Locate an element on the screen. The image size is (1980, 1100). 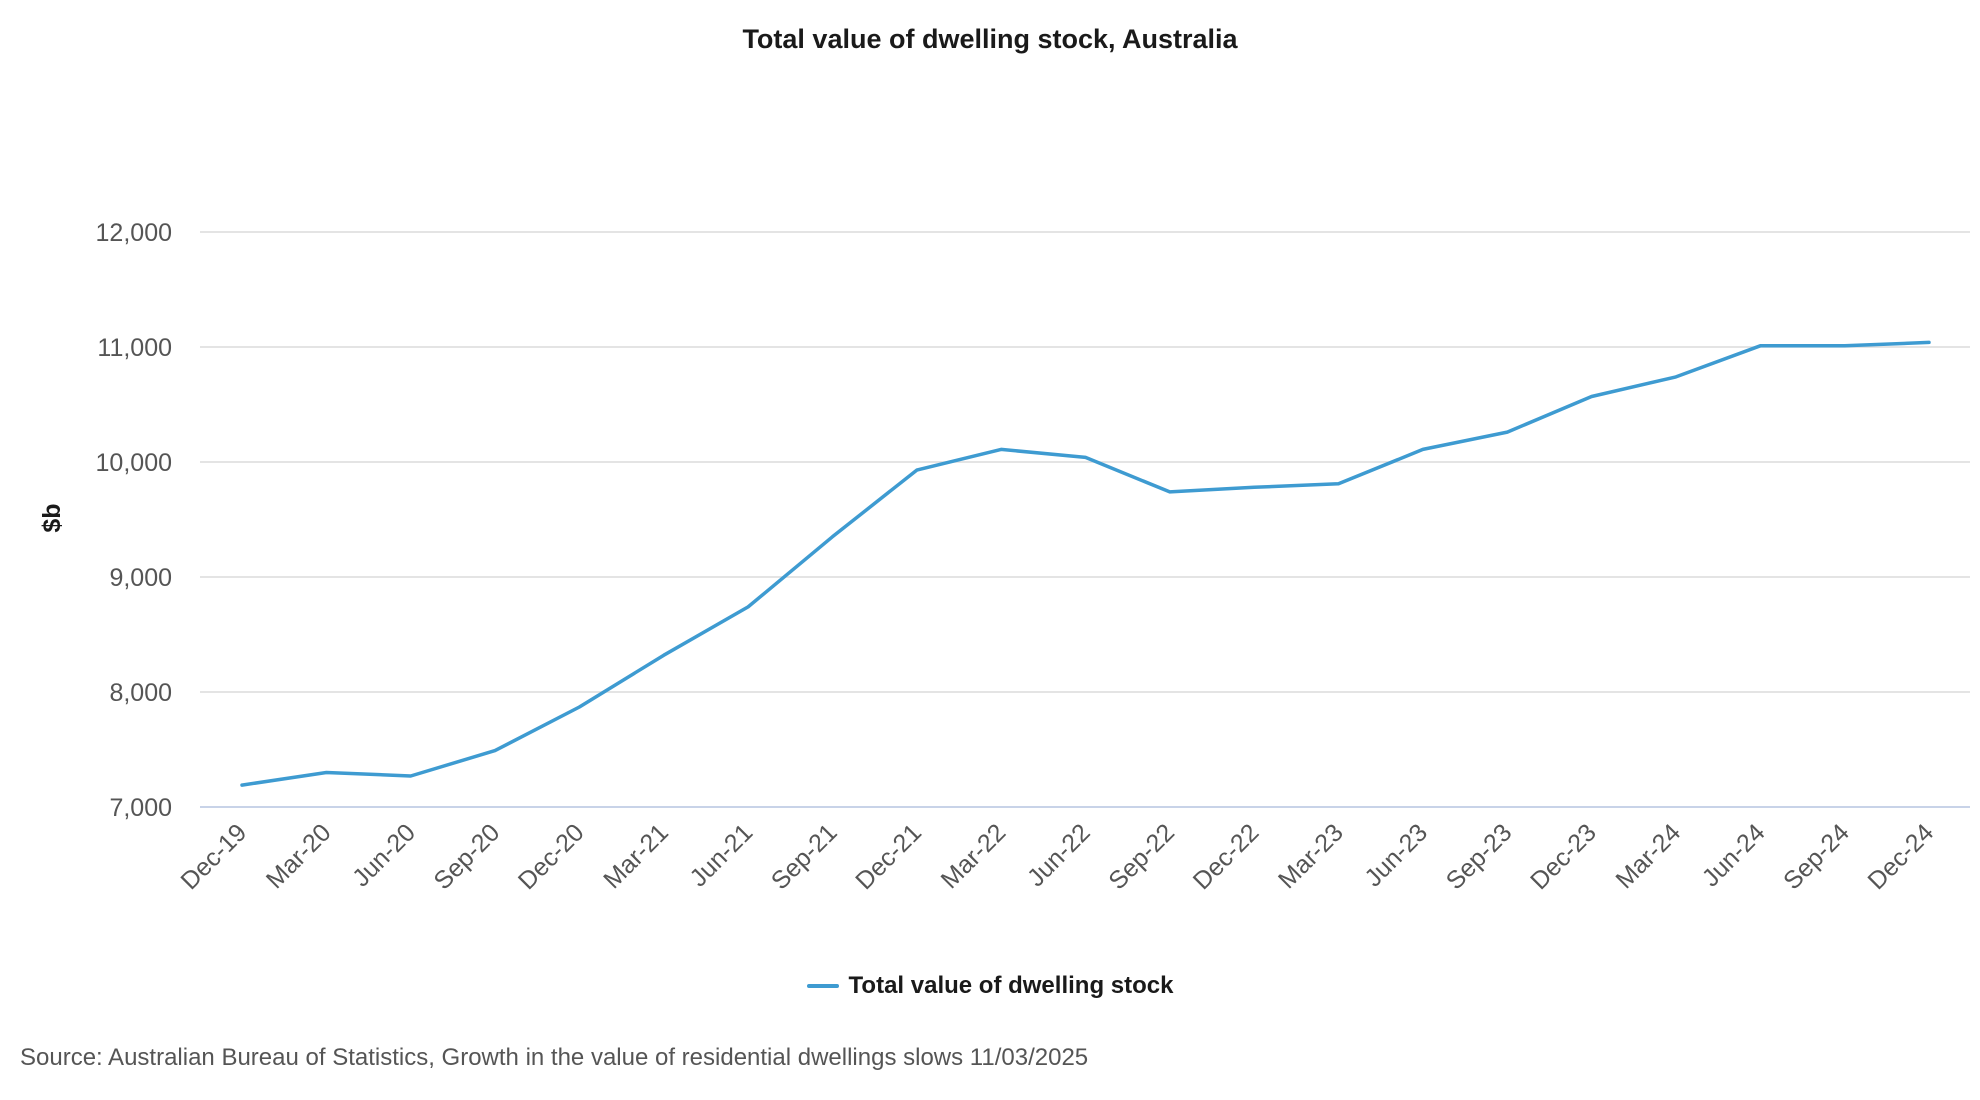
x-tick-label: Sep-23 is located at coordinates (1479, 856).